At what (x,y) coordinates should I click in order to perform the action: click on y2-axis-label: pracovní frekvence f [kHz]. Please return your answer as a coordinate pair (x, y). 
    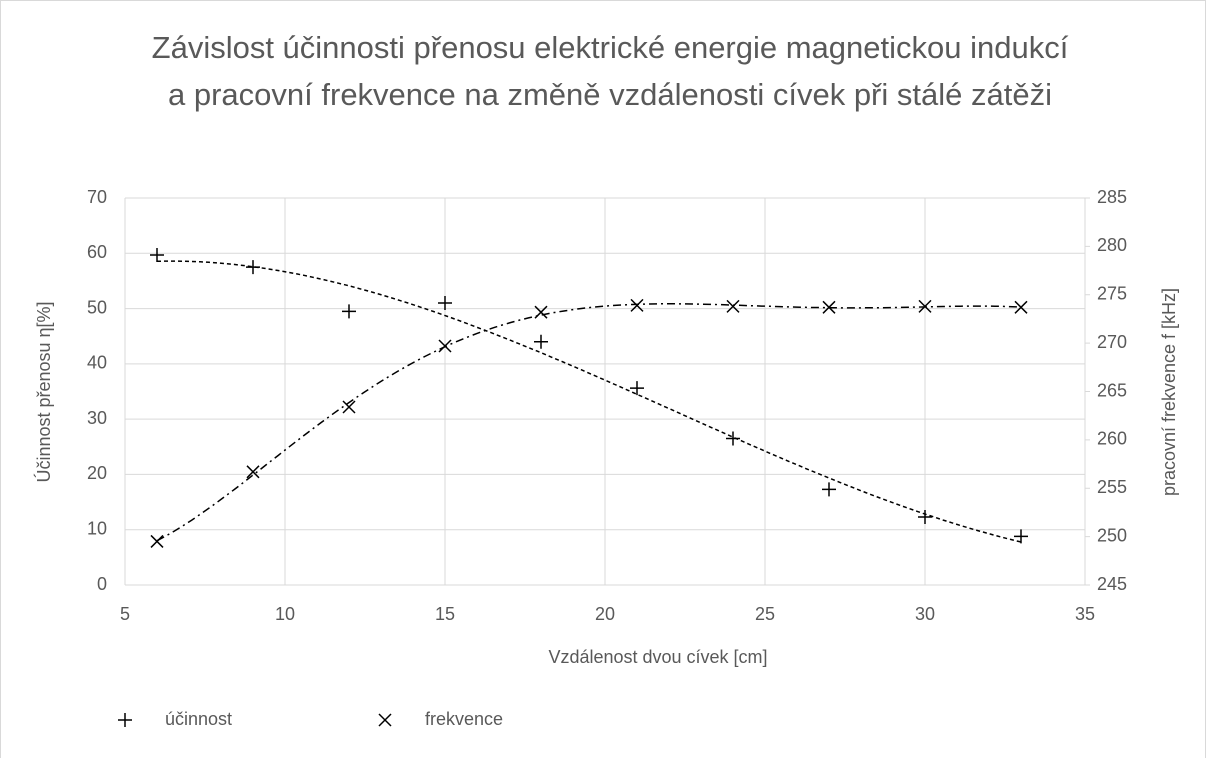
    Looking at the image, I should click on (1169, 392).